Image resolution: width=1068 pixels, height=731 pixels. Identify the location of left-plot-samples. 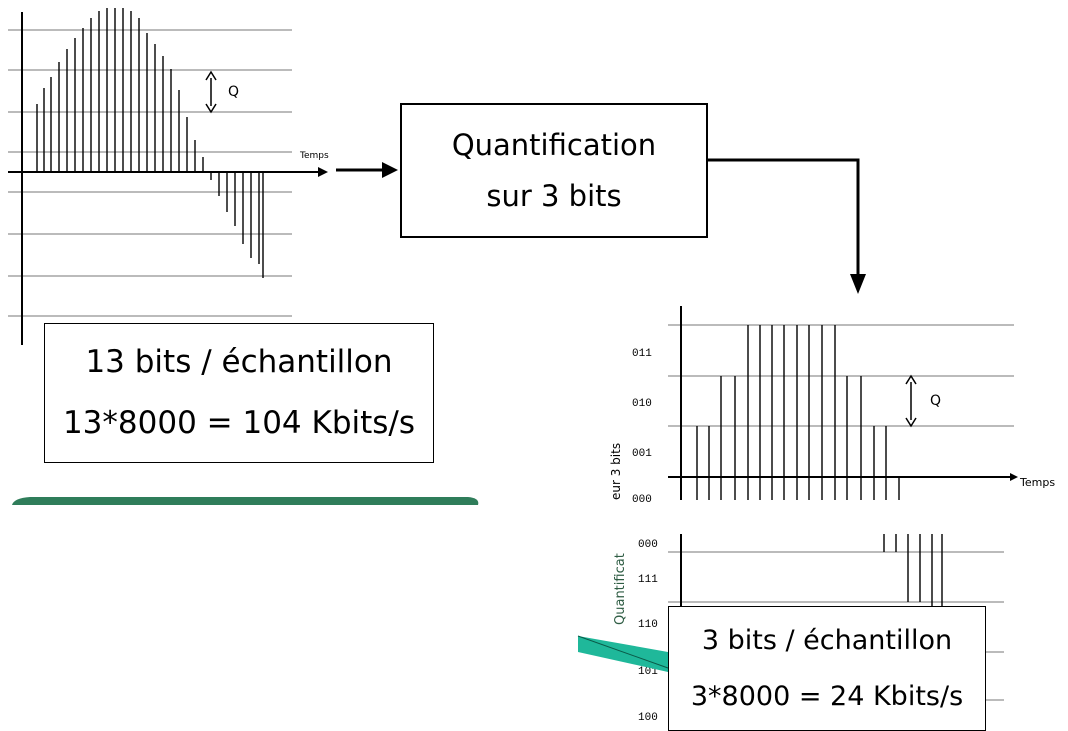
(150, 143).